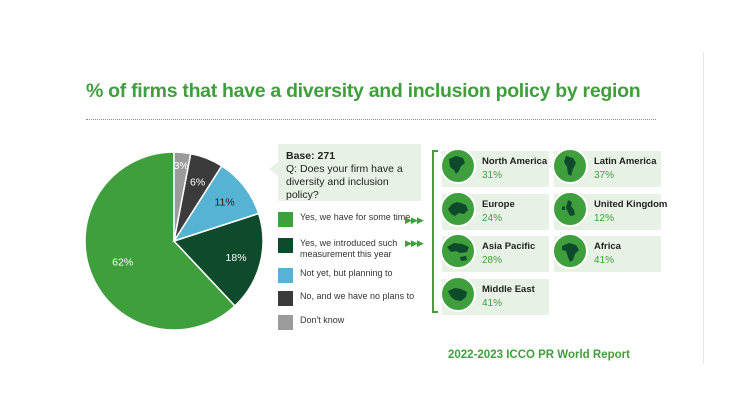 The image size is (746, 419). What do you see at coordinates (494, 295) in the screenshot?
I see `region-card-middle-east: Middle East 41%` at bounding box center [494, 295].